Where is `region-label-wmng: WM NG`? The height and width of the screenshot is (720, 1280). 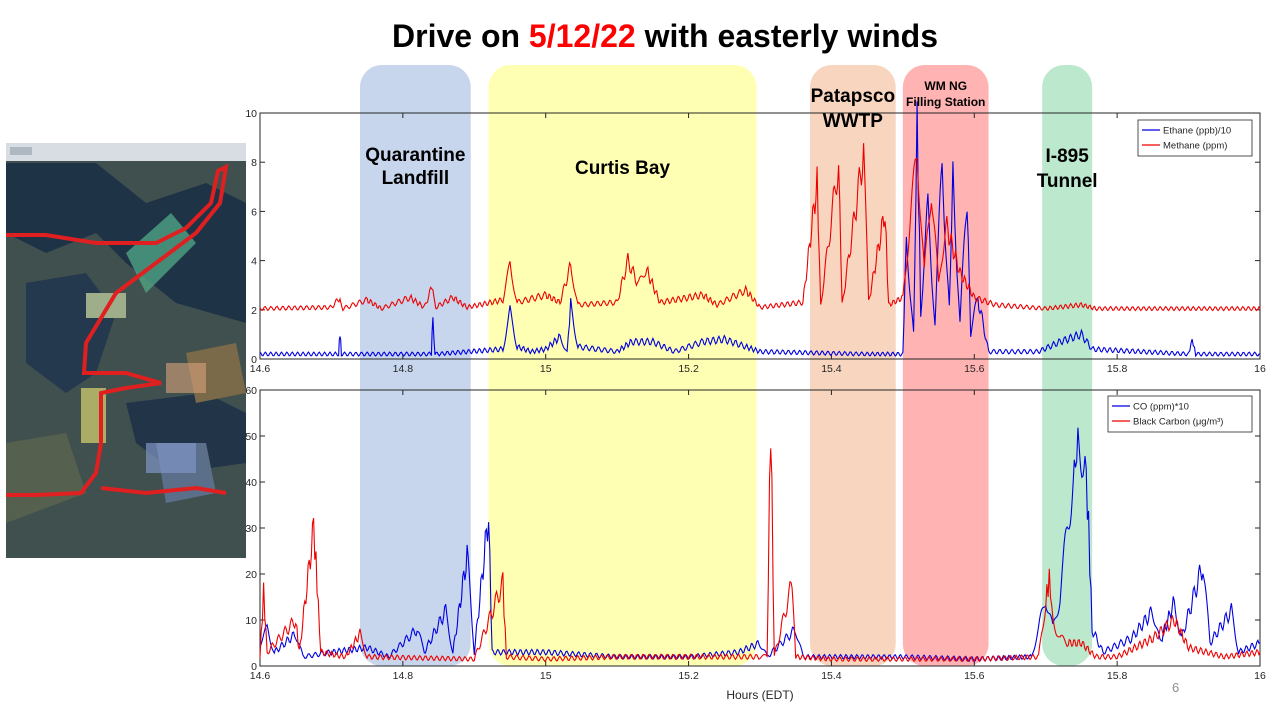
region-label-wmng: WM NG is located at coordinates (945, 86).